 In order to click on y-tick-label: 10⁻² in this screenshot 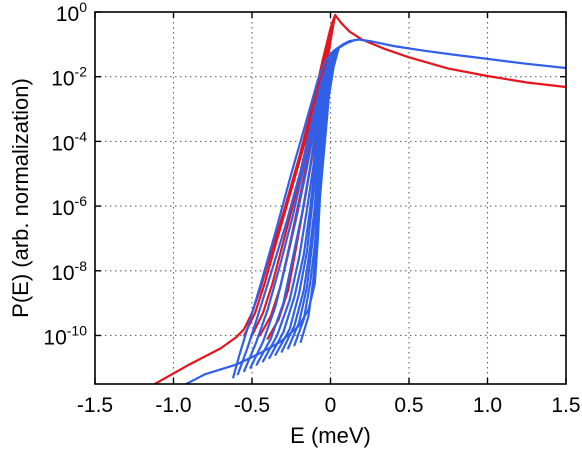, I will do `click(69, 77)`.